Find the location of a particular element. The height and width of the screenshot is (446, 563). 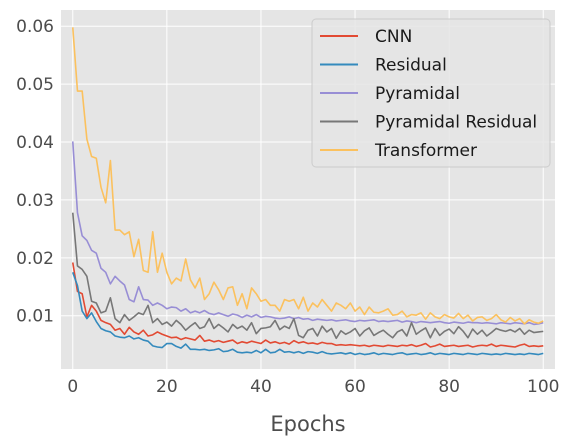

x-tick-label: 20 is located at coordinates (167, 387).